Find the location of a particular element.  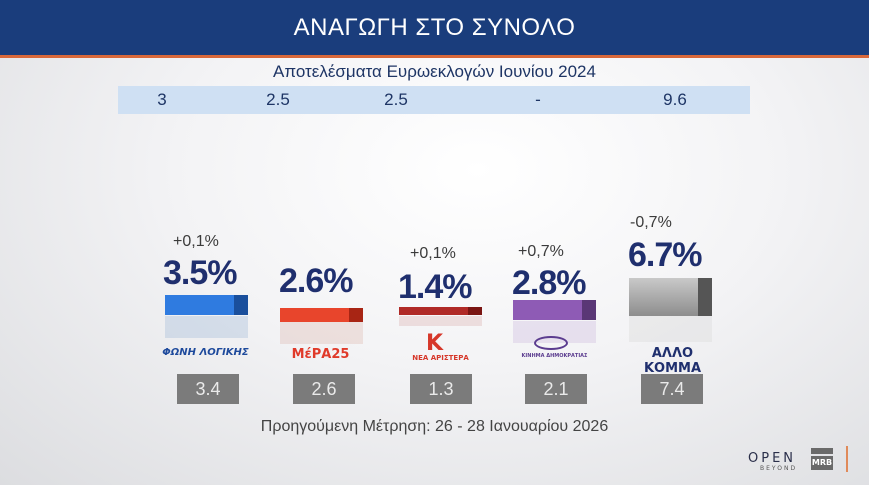

pollster-label: MRB is located at coordinates (822, 463).